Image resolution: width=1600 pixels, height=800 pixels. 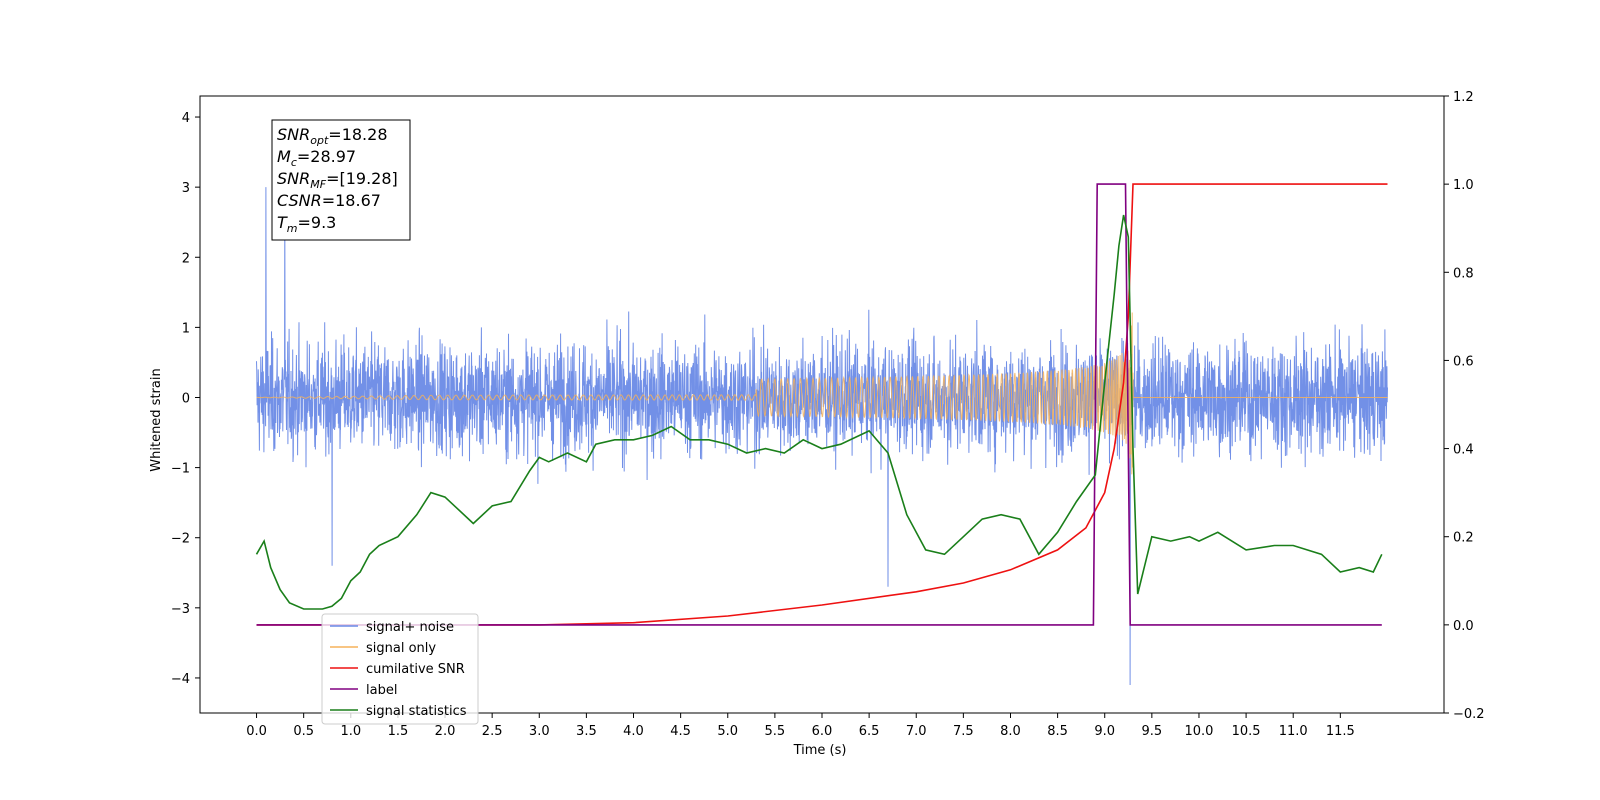 I want to click on y2-tick-label: 1.0, so click(x=1463, y=185).